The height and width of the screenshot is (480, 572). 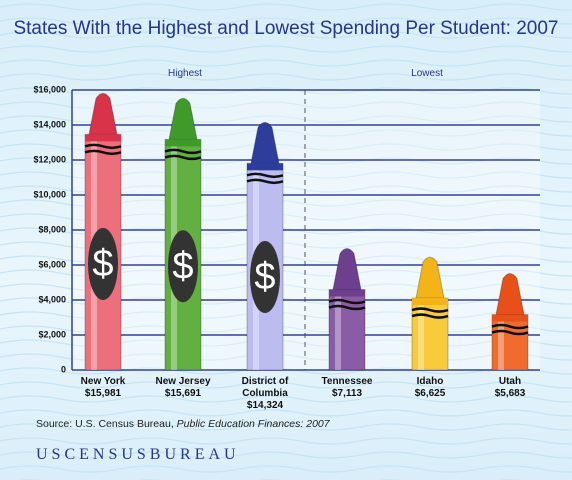 What do you see at coordinates (347, 381) in the screenshot?
I see `category-label: Tennessee` at bounding box center [347, 381].